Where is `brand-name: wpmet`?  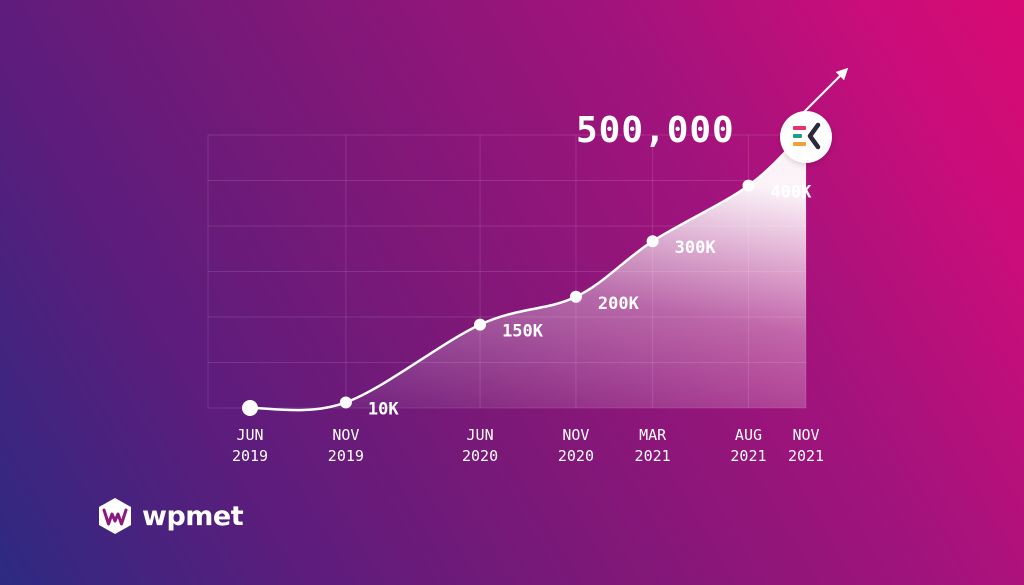
brand-name: wpmet is located at coordinates (193, 516).